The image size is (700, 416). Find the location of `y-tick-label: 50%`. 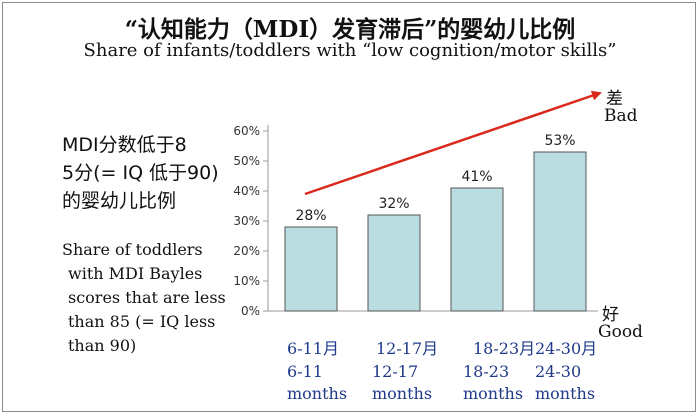

y-tick-label: 50% is located at coordinates (246, 161).